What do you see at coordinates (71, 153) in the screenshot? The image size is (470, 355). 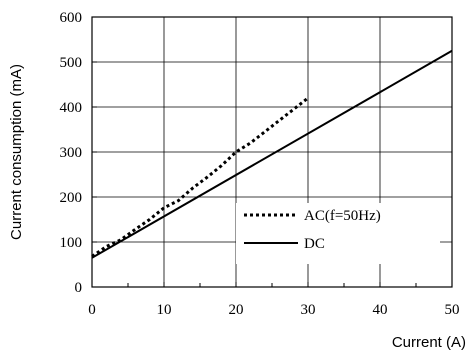 I see `y-tick-label: 300` at bounding box center [71, 153].